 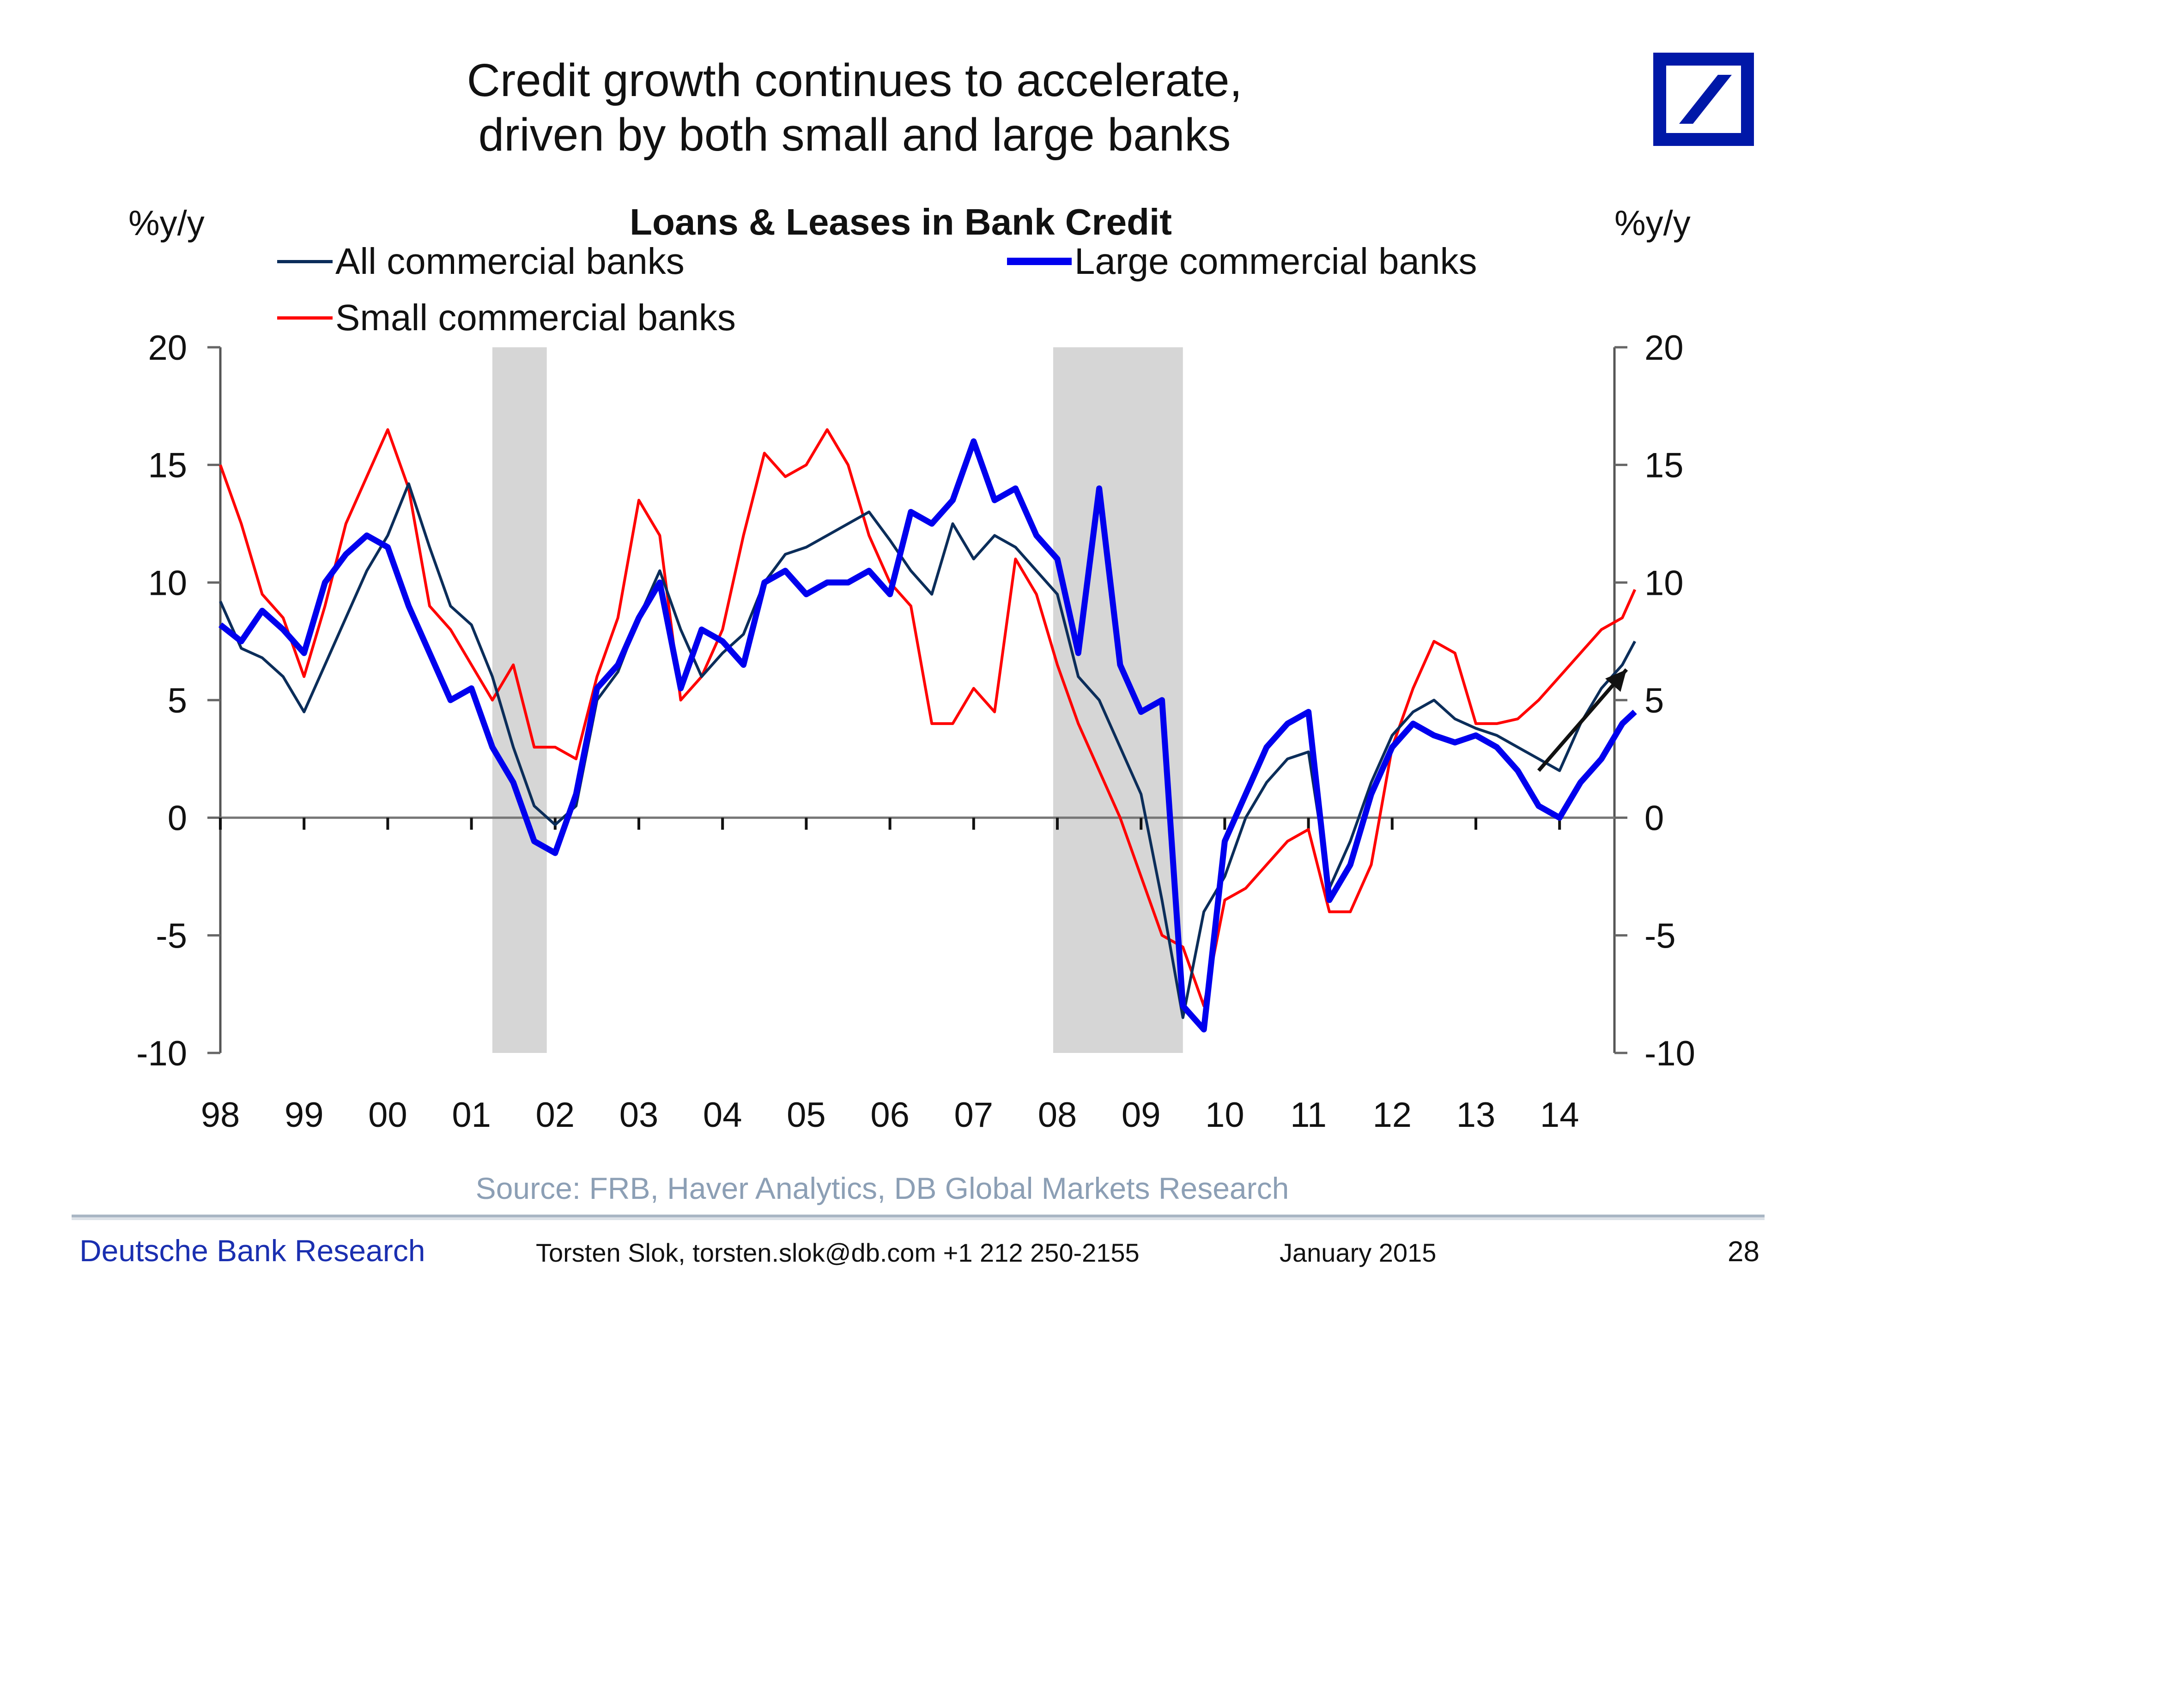 I want to click on footer-brand: Deutsche Bank Research, so click(x=252, y=1251).